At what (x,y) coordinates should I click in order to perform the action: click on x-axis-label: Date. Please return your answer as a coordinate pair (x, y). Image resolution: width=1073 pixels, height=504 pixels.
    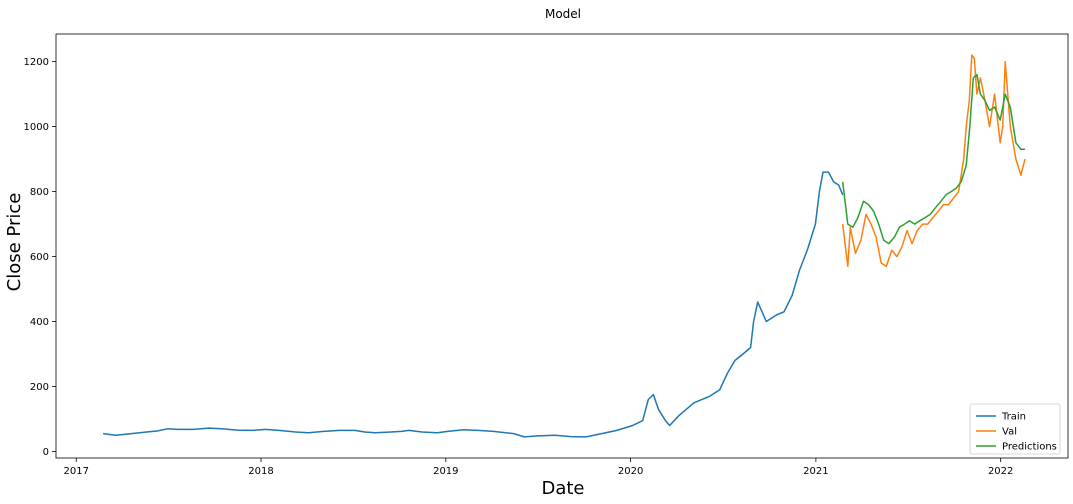
    Looking at the image, I should click on (562, 488).